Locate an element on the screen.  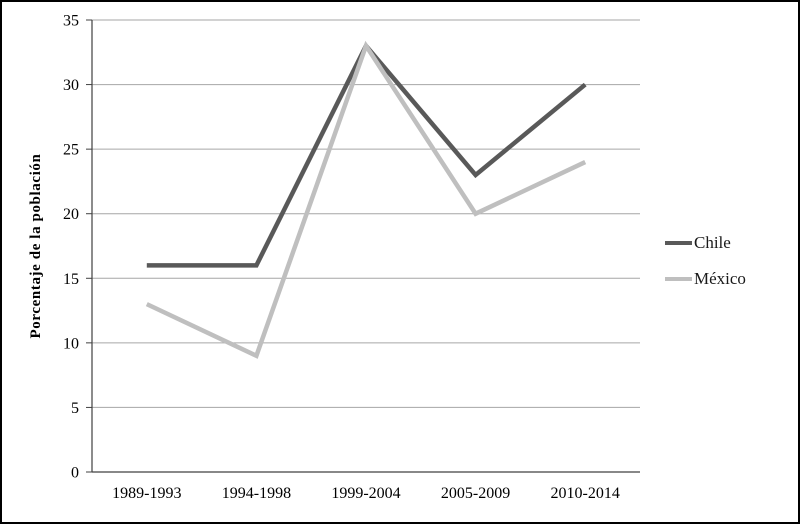
y-axis-title: Porcentaje de la población is located at coordinates (36, 246).